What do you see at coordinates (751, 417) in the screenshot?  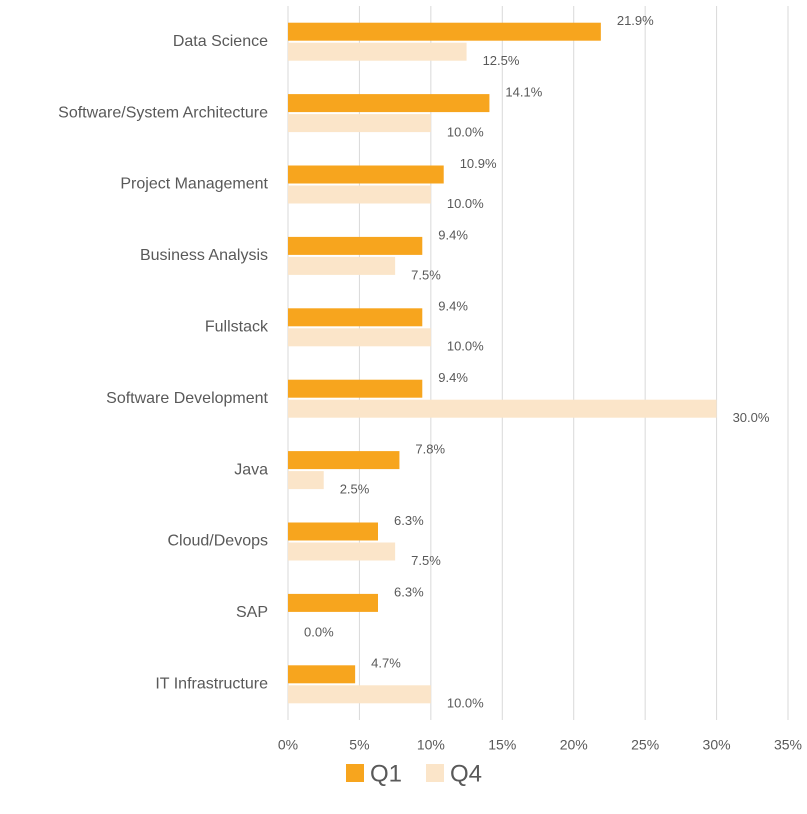 I see `value-label: 30.0%` at bounding box center [751, 417].